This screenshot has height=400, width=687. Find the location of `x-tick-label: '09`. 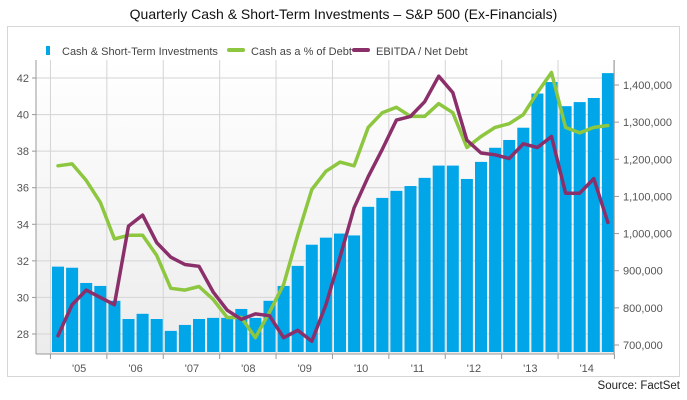

x-tick-label: '09 is located at coordinates (305, 369).